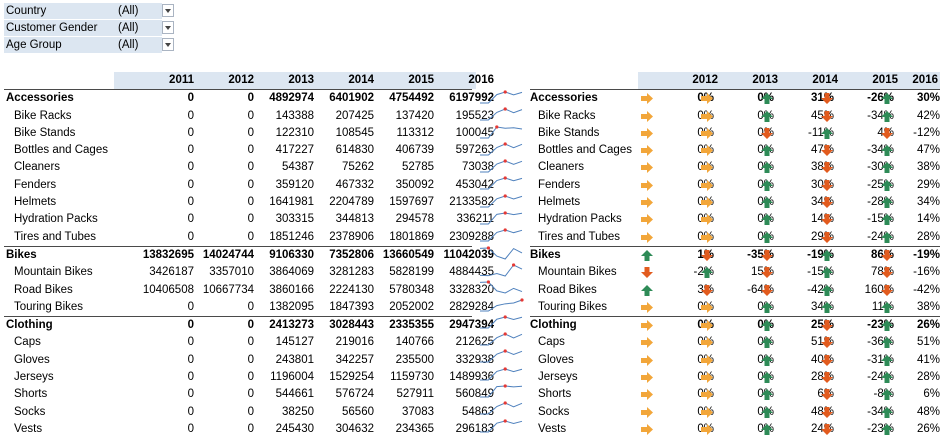 This screenshot has height=440, width=942. I want to click on percent-cell: -42%, so click(926, 289).